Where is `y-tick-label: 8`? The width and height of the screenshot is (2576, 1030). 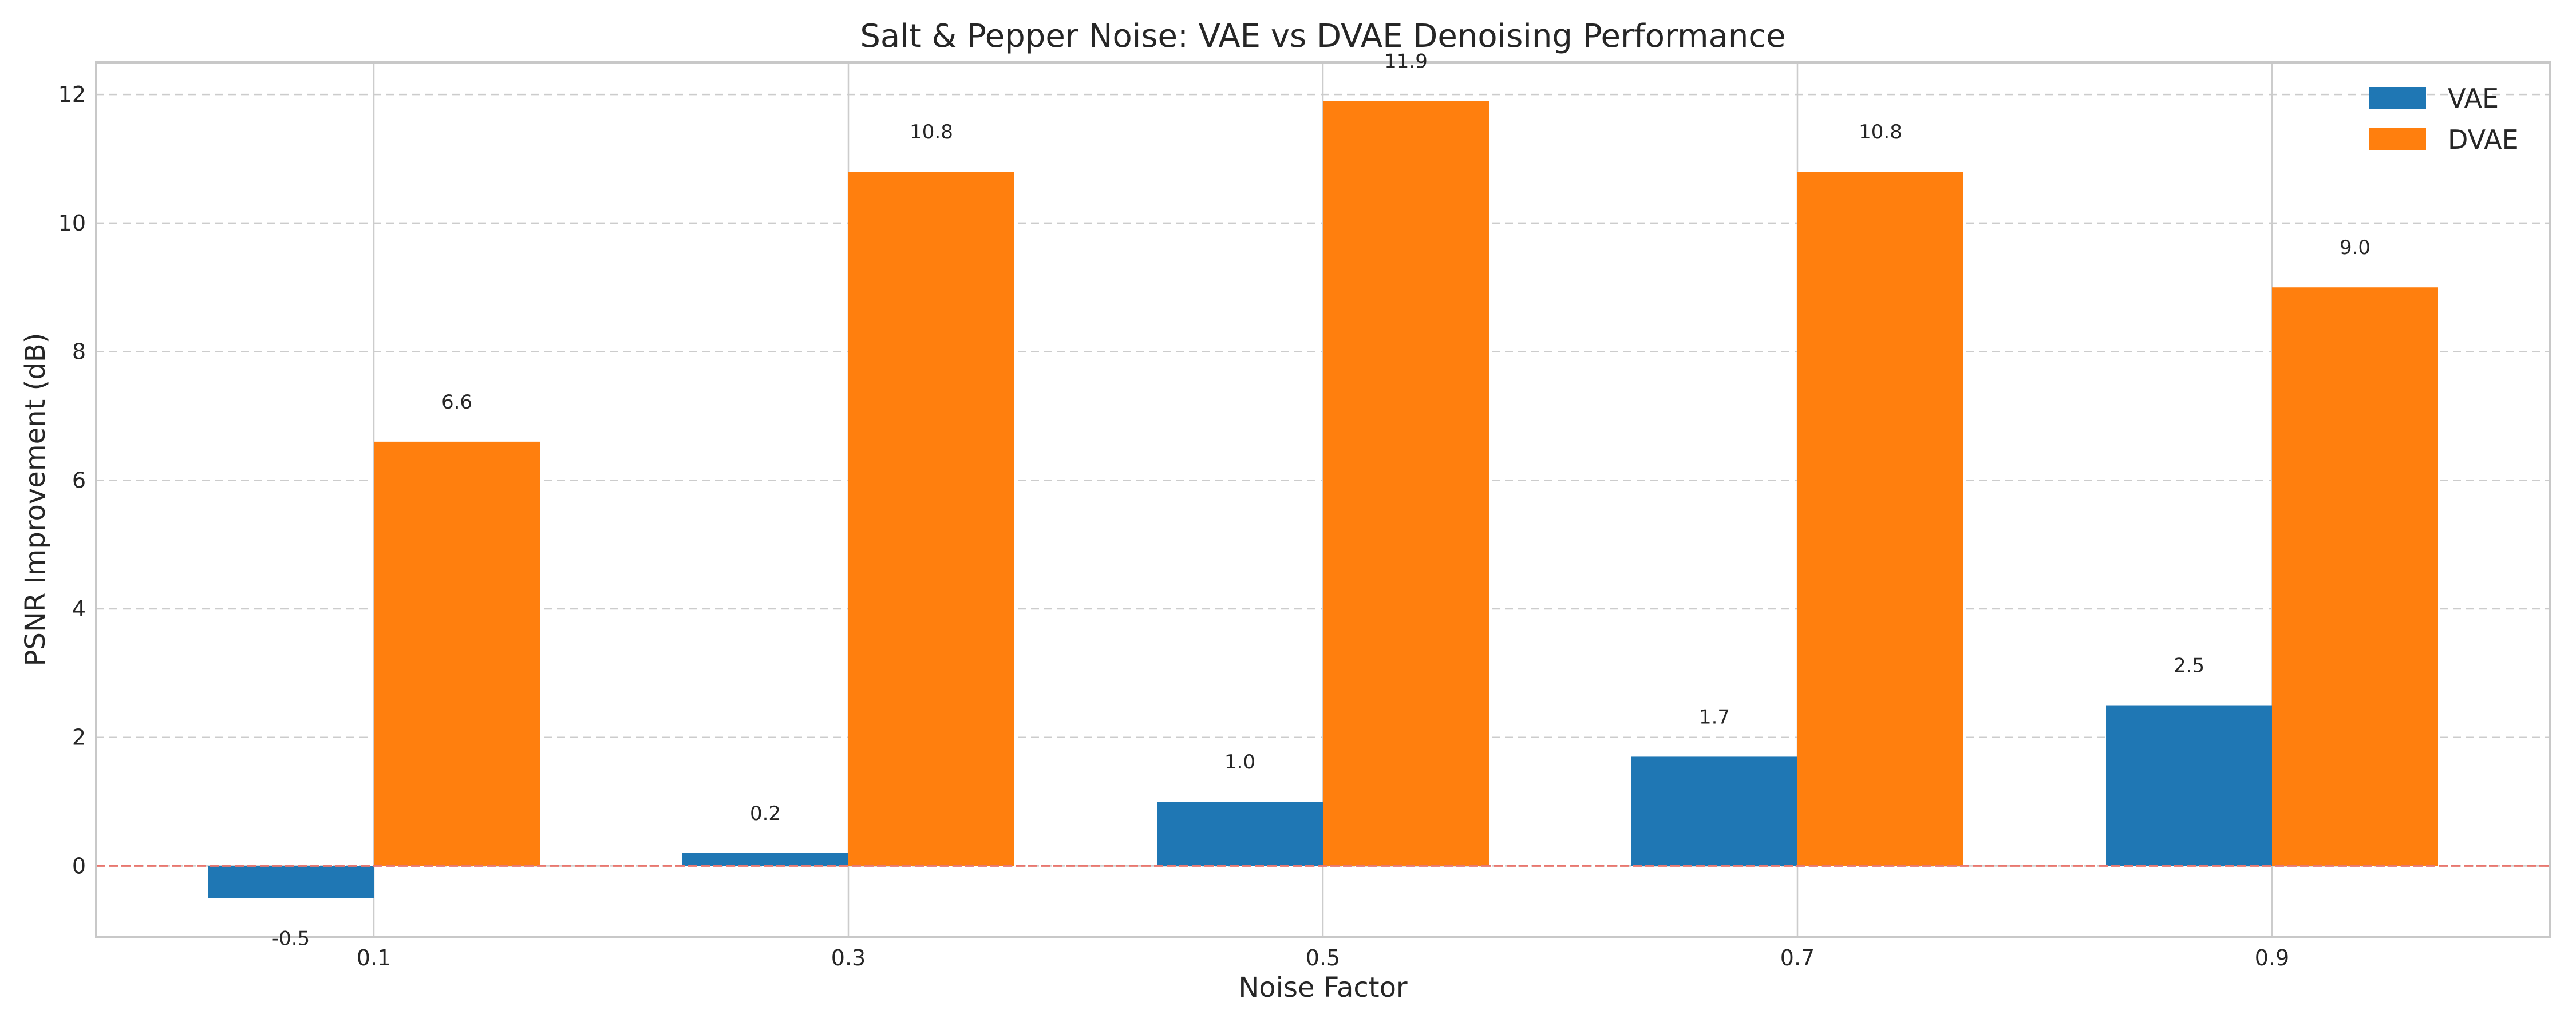 y-tick-label: 8 is located at coordinates (79, 352).